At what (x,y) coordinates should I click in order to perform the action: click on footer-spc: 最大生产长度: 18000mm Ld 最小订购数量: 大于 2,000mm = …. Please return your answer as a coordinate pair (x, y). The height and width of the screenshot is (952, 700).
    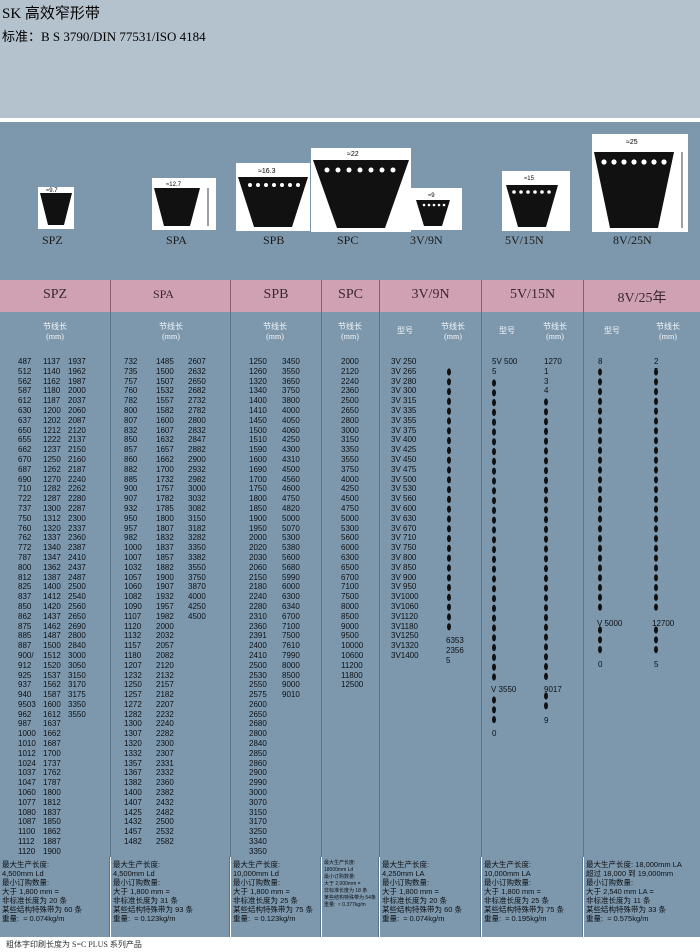
    Looking at the image, I should click on (350, 897).